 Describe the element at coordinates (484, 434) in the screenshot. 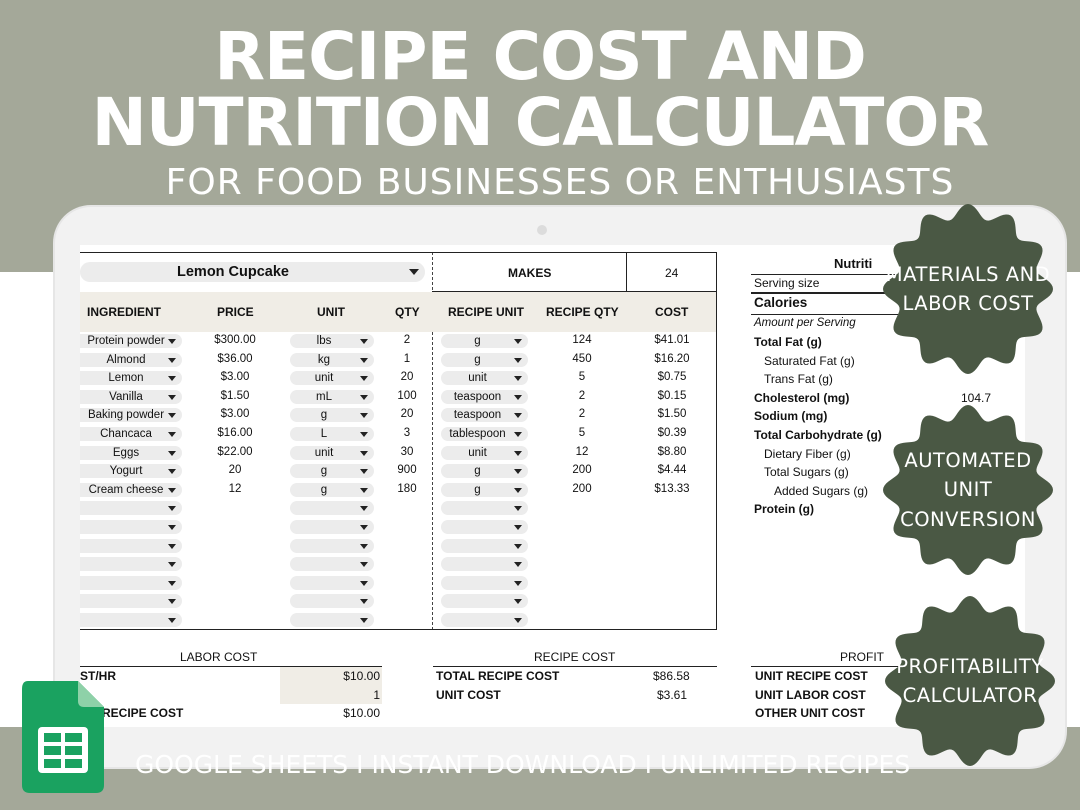

I see `recipe-unit-dropdown: tablespoon` at that location.